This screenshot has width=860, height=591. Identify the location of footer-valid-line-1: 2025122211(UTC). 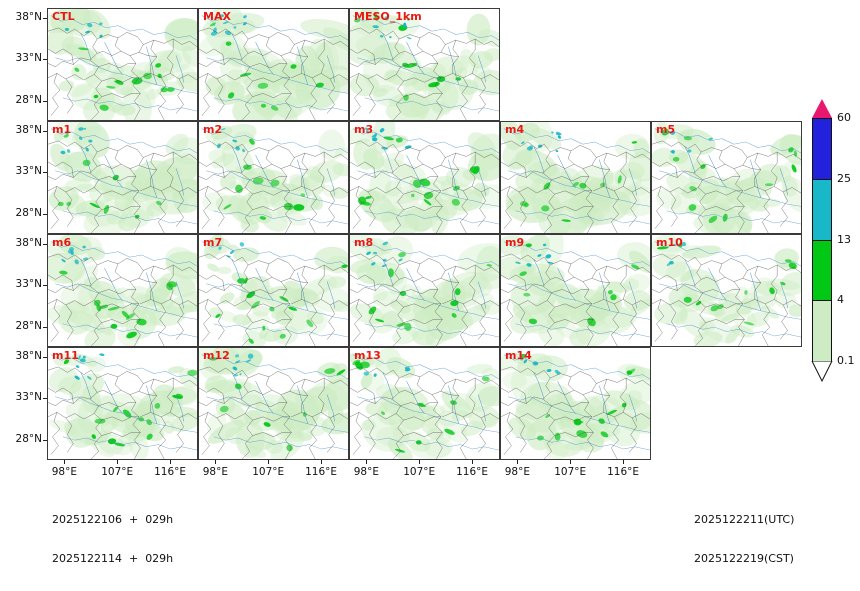
(744, 519).